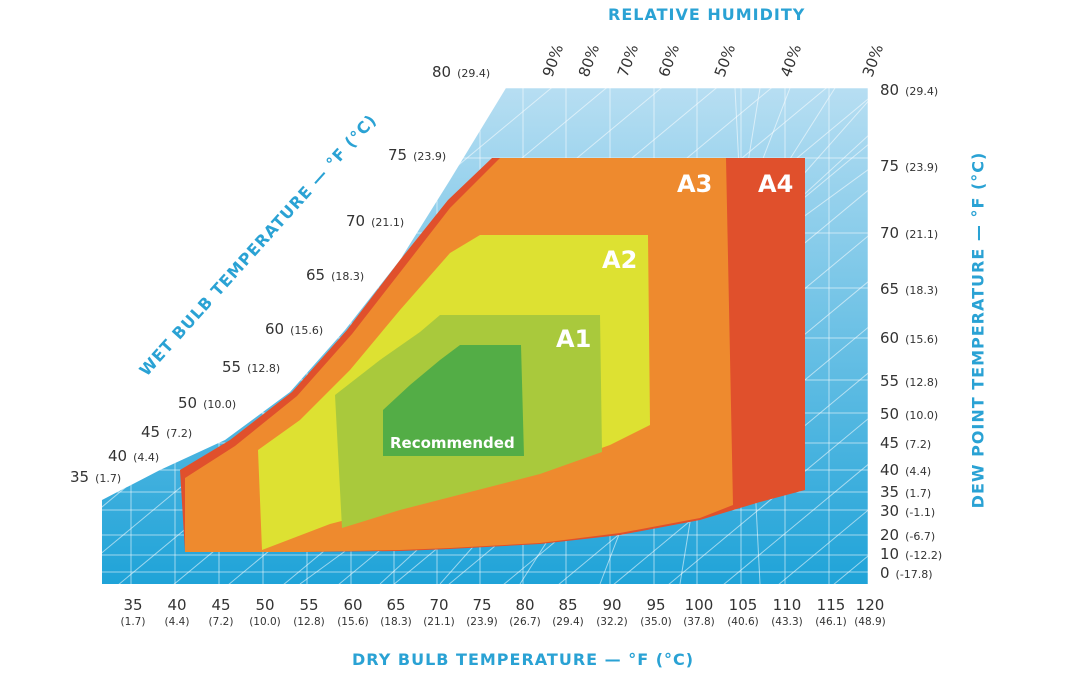  Describe the element at coordinates (353, 622) in the screenshot. I see `dry-bulb-tick-c-60: (15.6)` at that location.